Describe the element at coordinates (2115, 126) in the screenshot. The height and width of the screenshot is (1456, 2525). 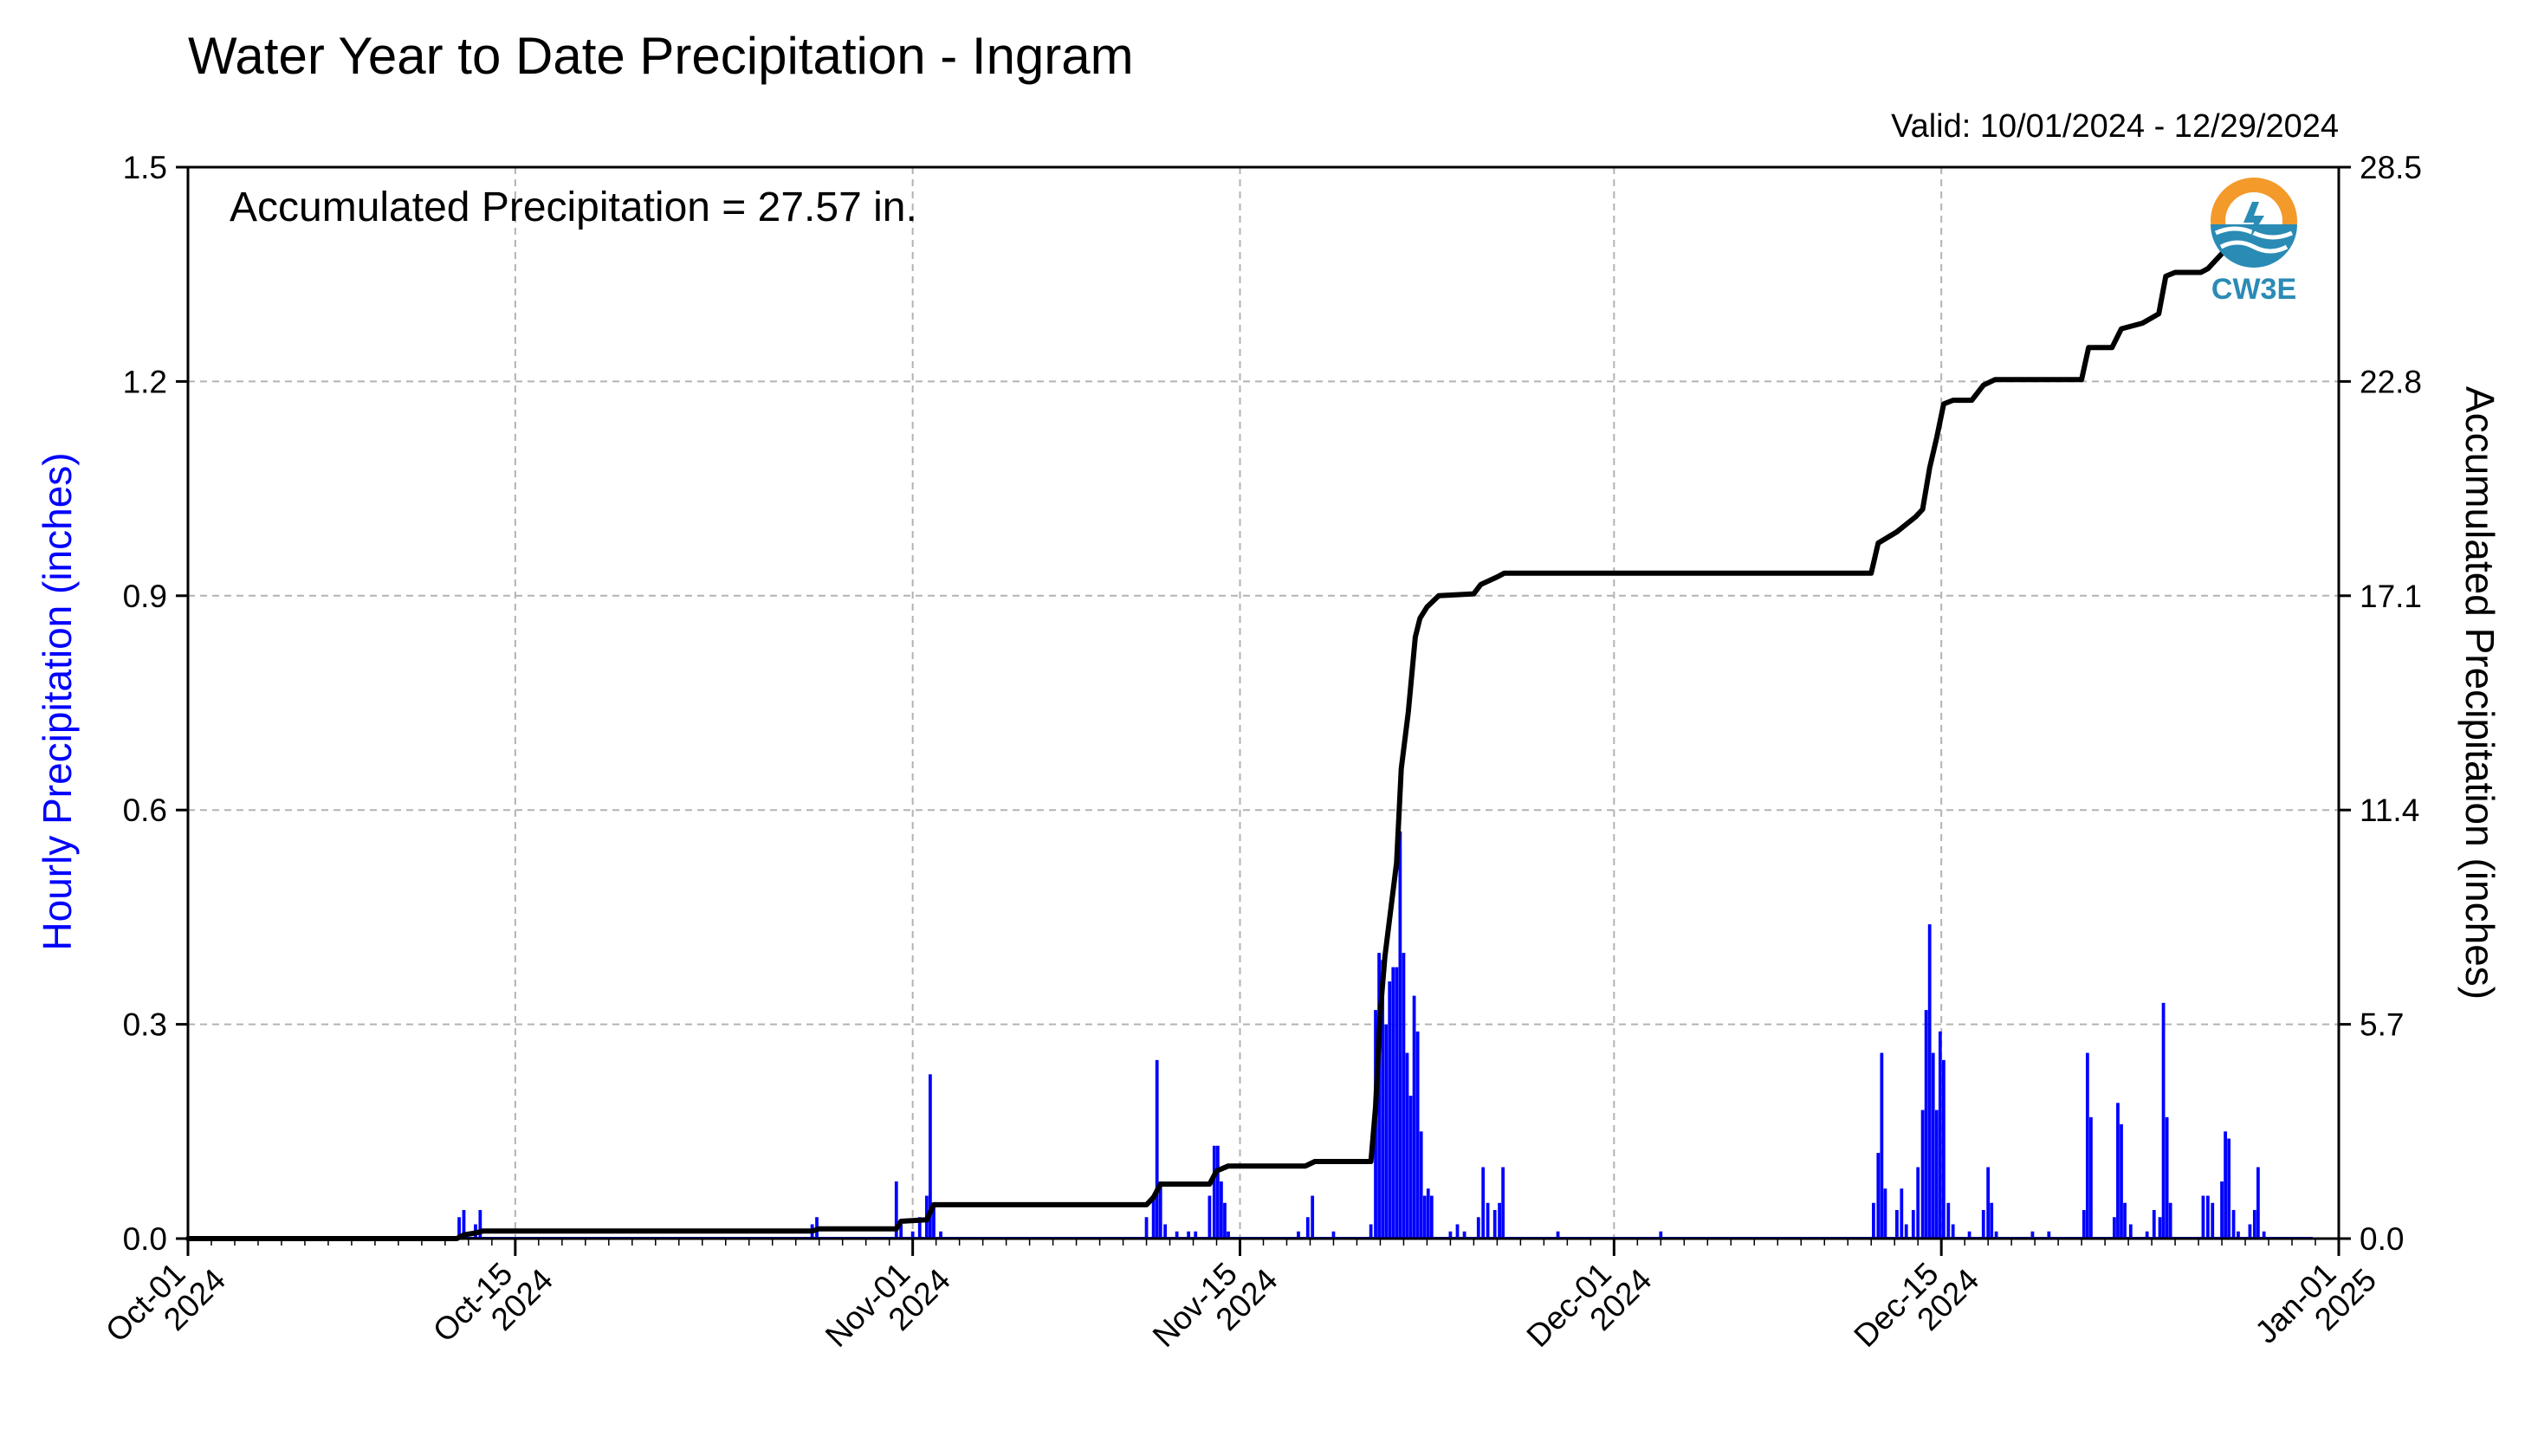
I see `valid-range: Valid: 10/01/2024 - 12/29/2024` at that location.